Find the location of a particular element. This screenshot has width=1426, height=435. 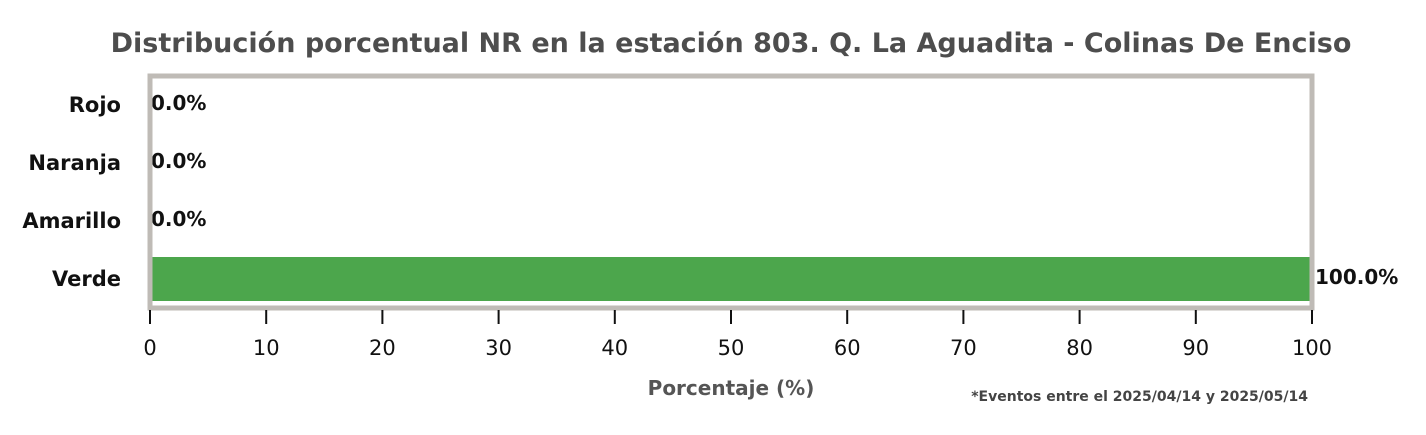

x-axis-label: Porcentaje (%) is located at coordinates (731, 388).